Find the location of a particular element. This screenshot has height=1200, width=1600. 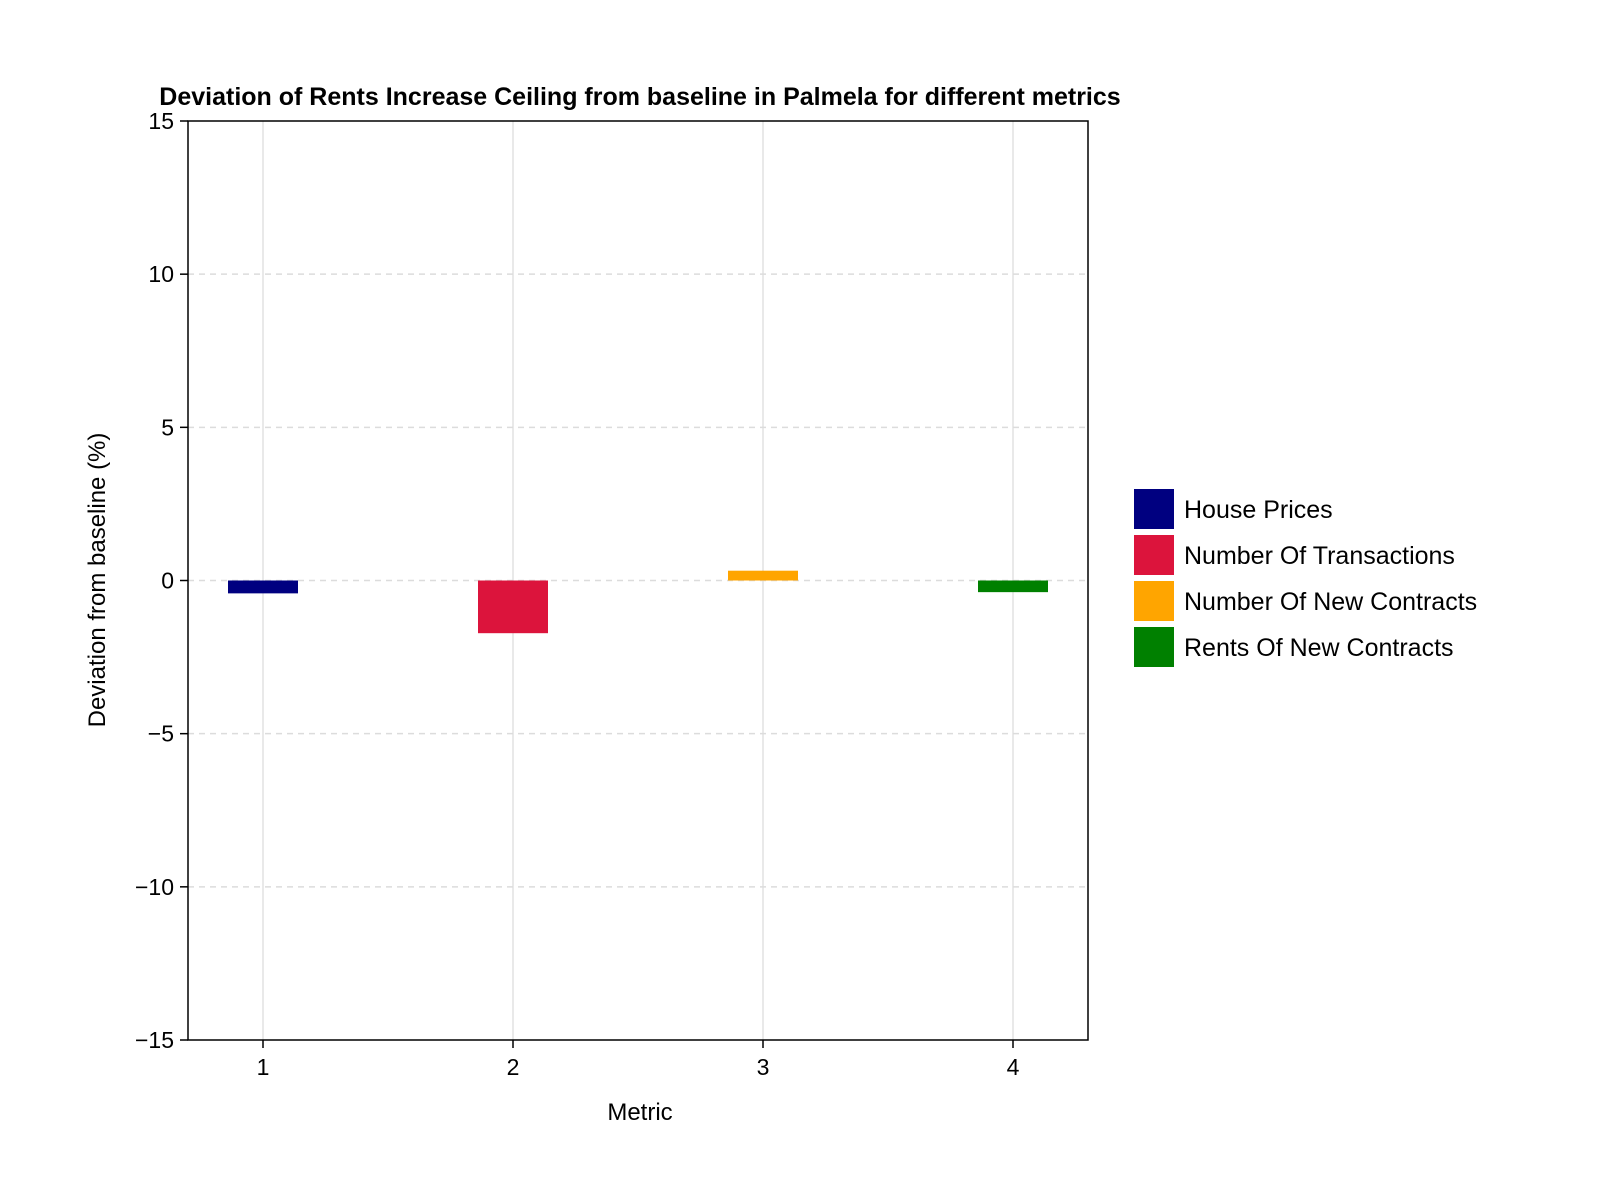

legend-label: Number Of Transactions is located at coordinates (1319, 556).